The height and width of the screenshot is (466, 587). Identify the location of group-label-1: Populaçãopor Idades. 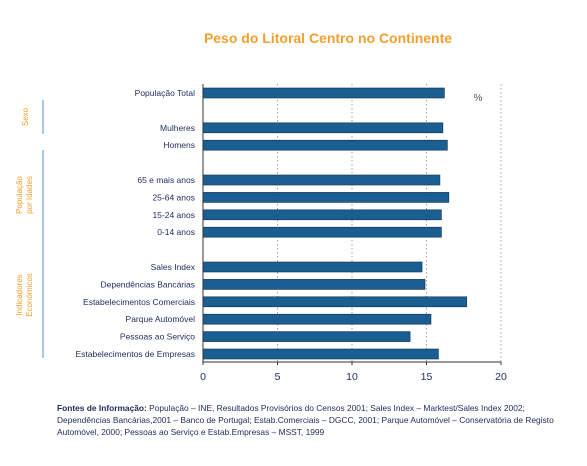
(24, 195).